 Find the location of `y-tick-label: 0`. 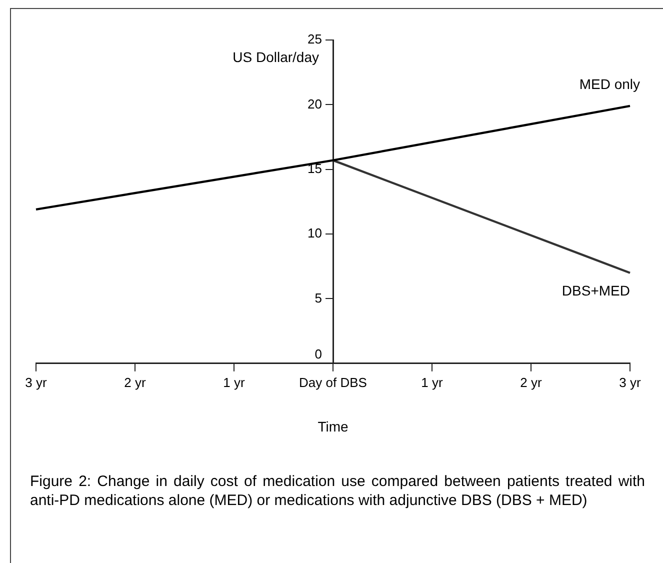

y-tick-label: 0 is located at coordinates (318, 354).